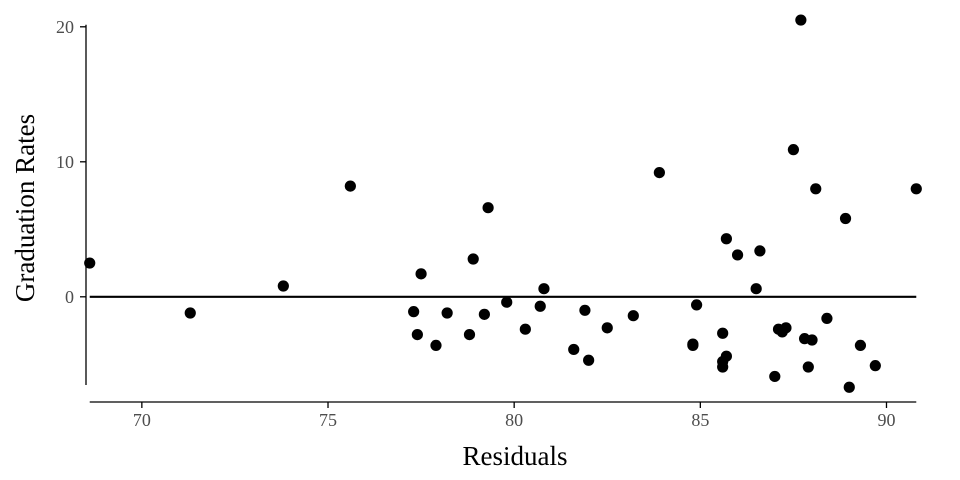 The height and width of the screenshot is (480, 960). Describe the element at coordinates (142, 420) in the screenshot. I see `x-tick-label: 70` at that location.